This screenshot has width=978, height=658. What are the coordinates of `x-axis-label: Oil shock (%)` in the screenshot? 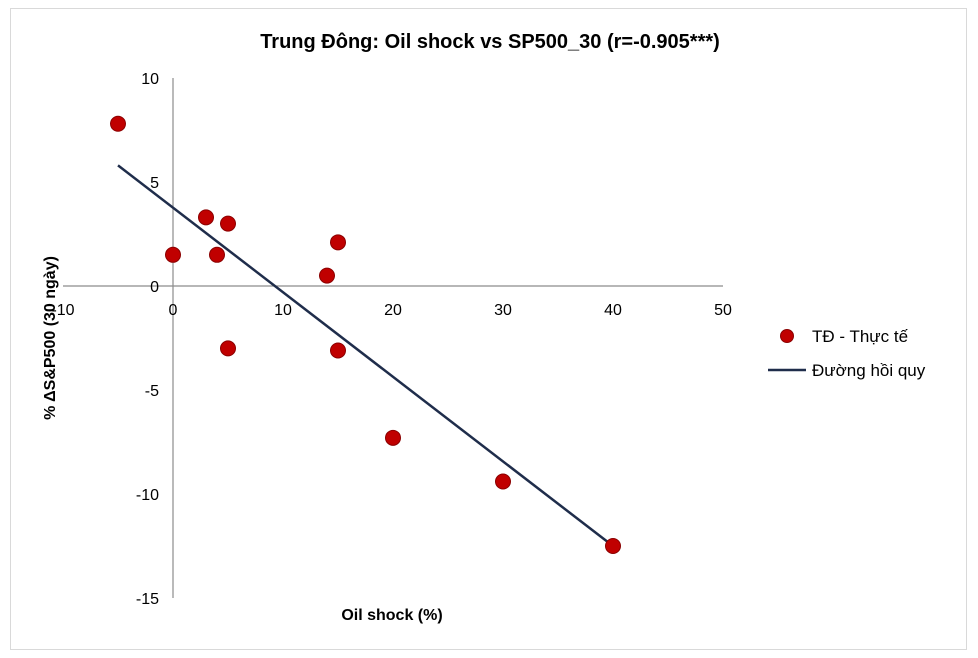 It's located at (391, 615).